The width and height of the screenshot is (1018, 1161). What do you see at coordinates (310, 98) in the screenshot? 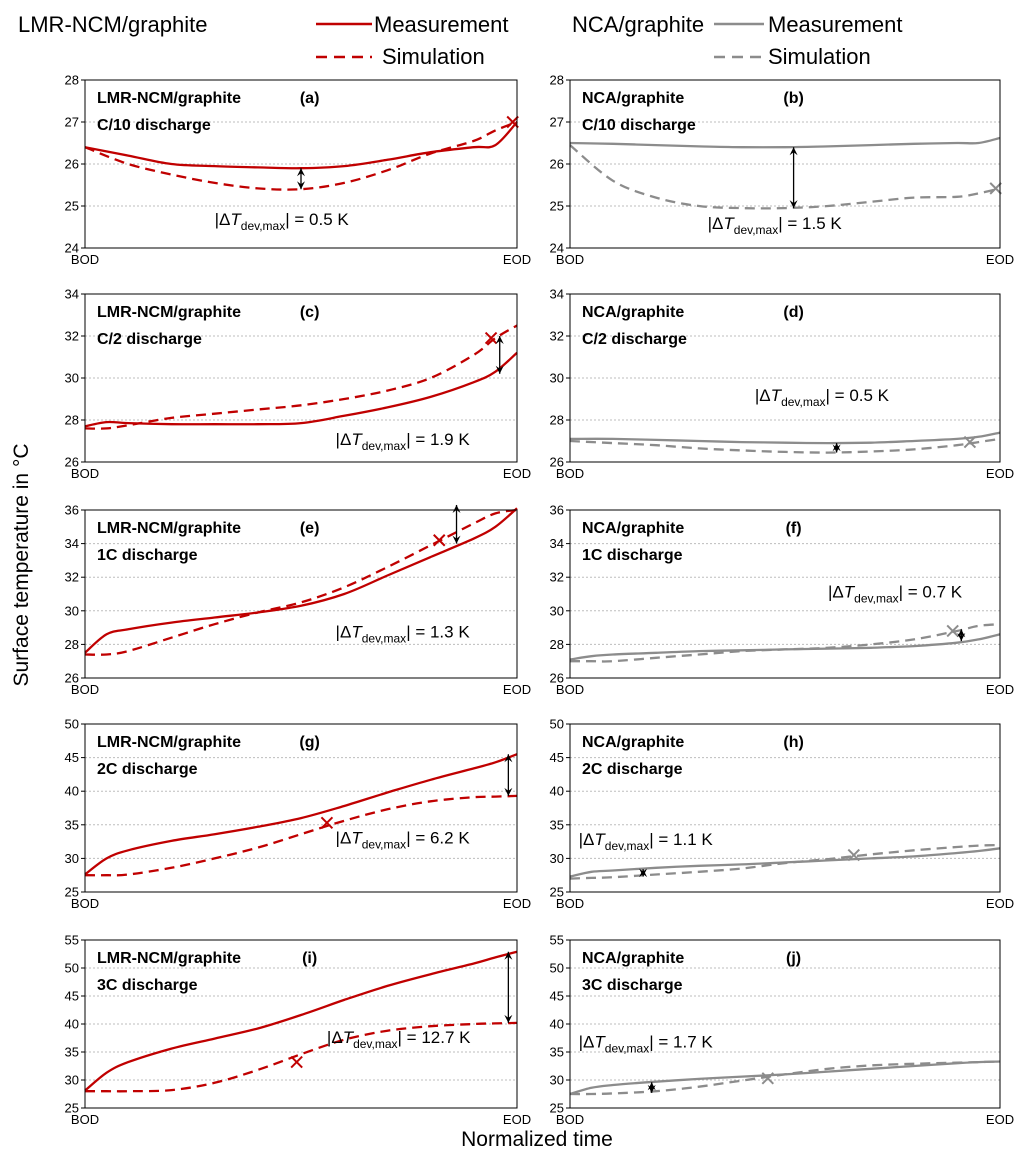
I see `panel-letter: (a)` at bounding box center [310, 98].